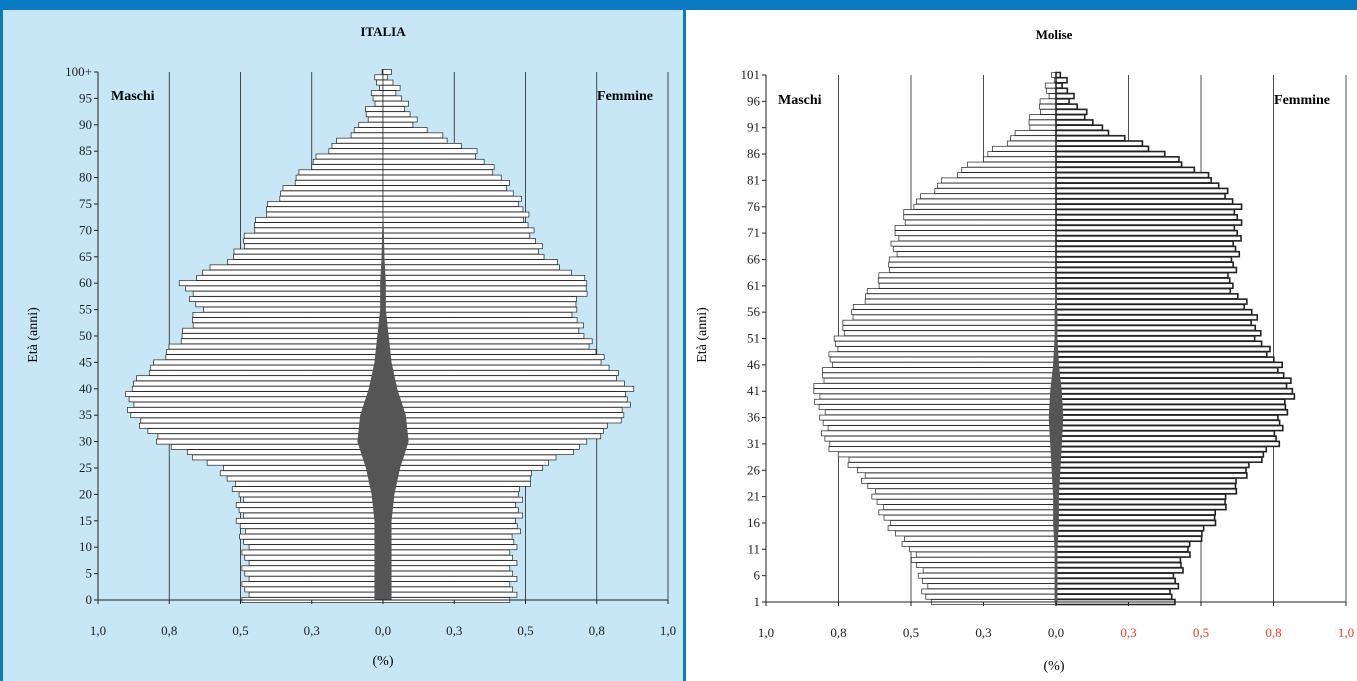 The height and width of the screenshot is (681, 1357). I want to click on header-bar, so click(678, 5).